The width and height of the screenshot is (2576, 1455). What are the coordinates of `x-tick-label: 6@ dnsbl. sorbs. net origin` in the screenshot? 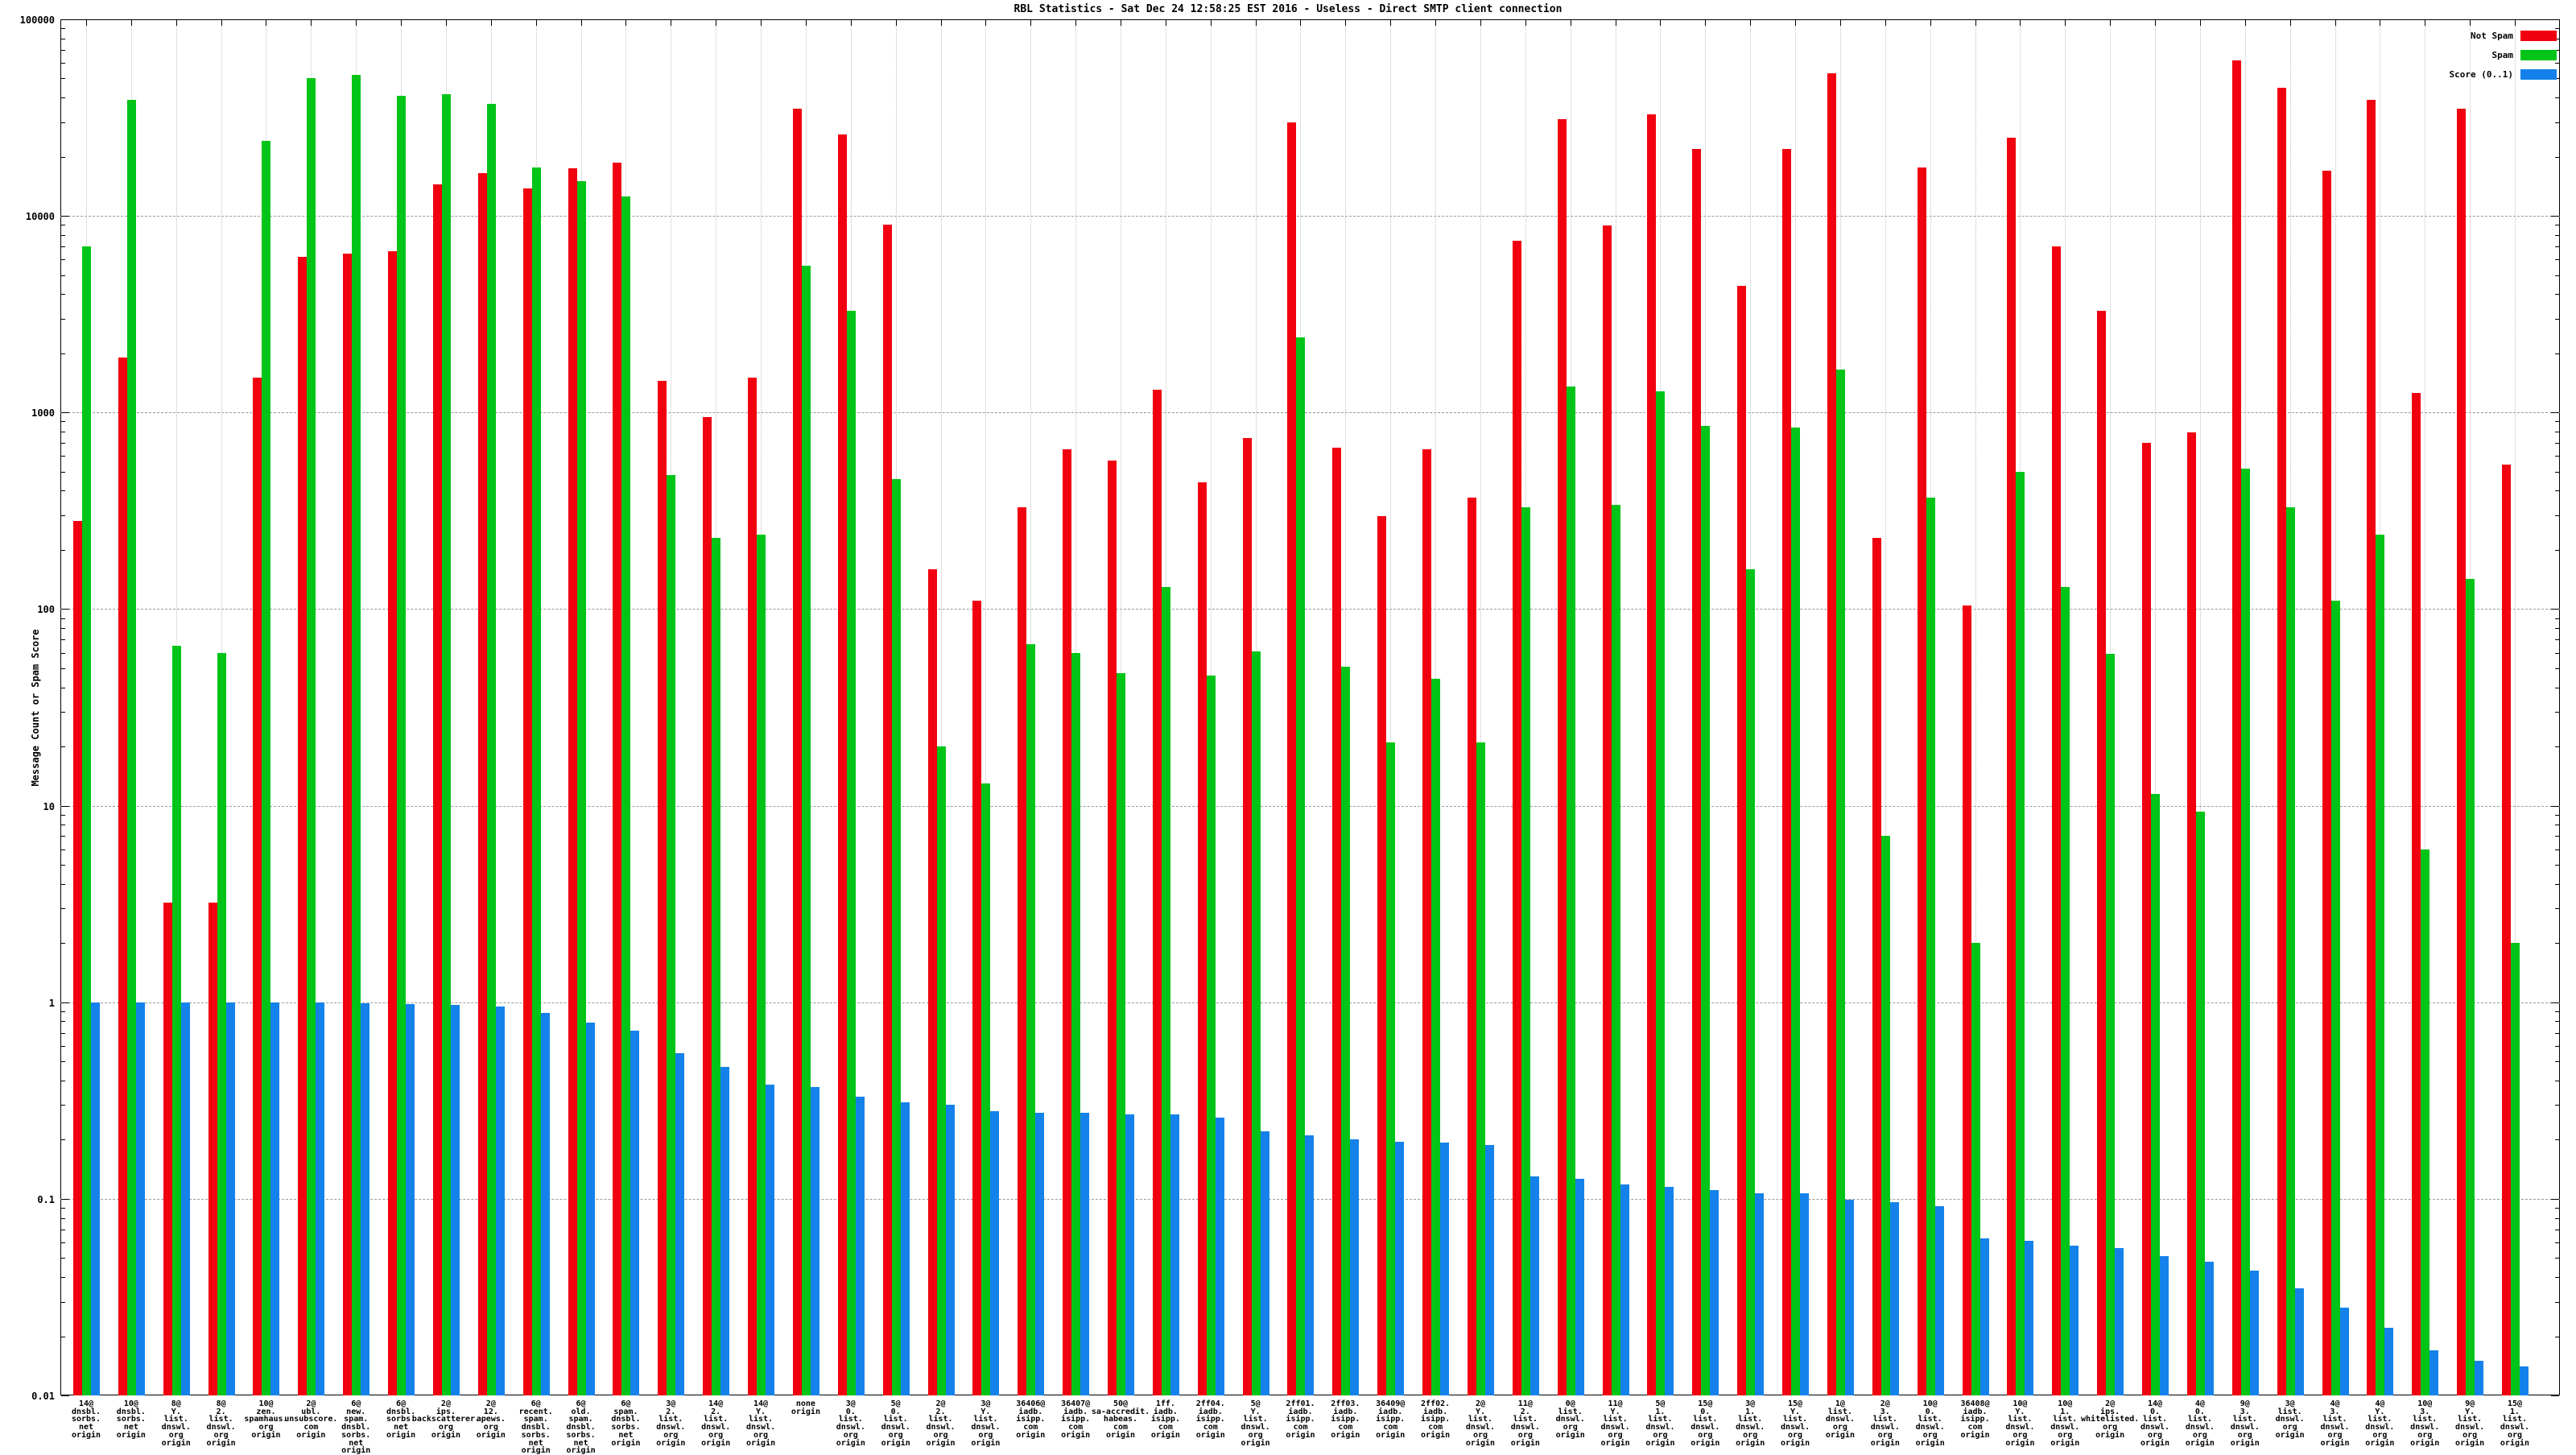 It's located at (401, 1420).